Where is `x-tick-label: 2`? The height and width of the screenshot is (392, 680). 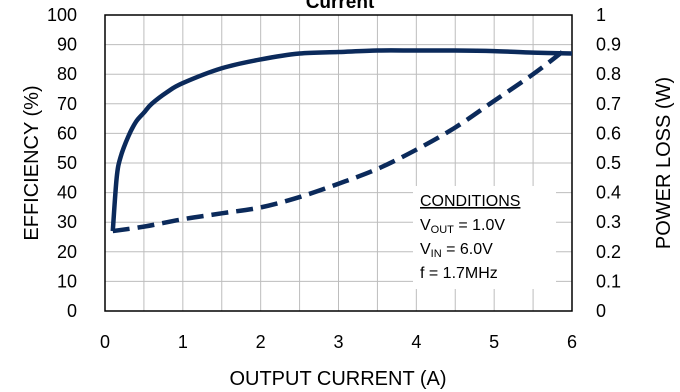 x-tick-label: 2 is located at coordinates (261, 342).